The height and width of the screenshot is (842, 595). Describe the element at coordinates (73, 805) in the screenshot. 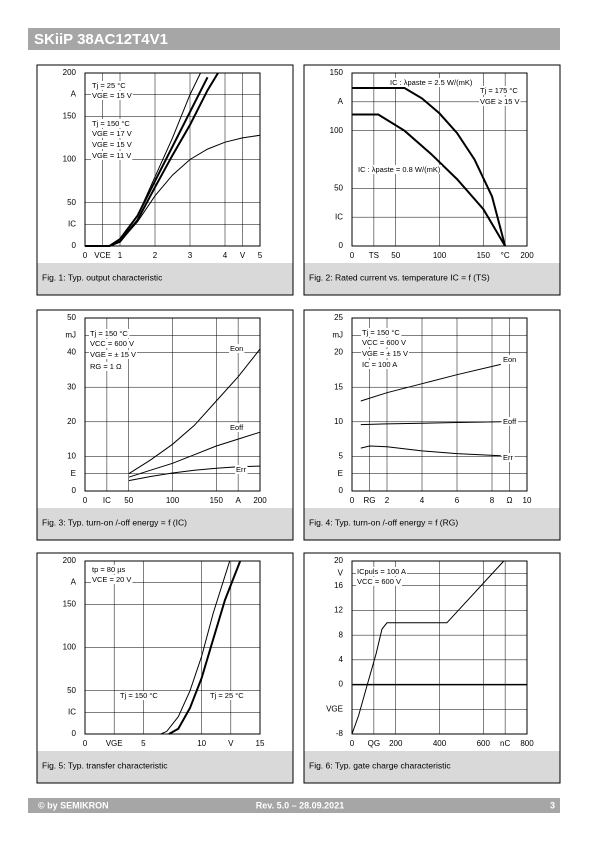

I see `footer-left: © by SEMIKRON` at that location.